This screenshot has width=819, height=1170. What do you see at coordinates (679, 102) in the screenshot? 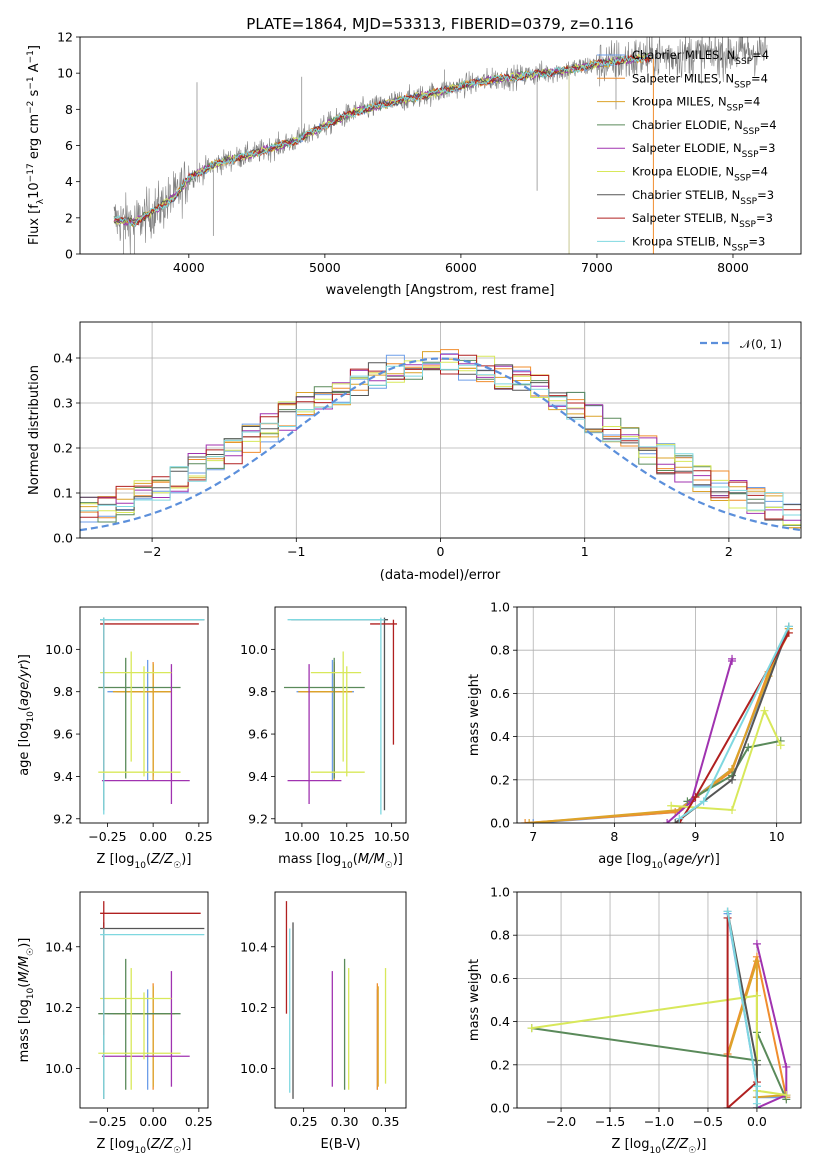
I see `label-part: Kroupa MILES, N` at bounding box center [679, 102].